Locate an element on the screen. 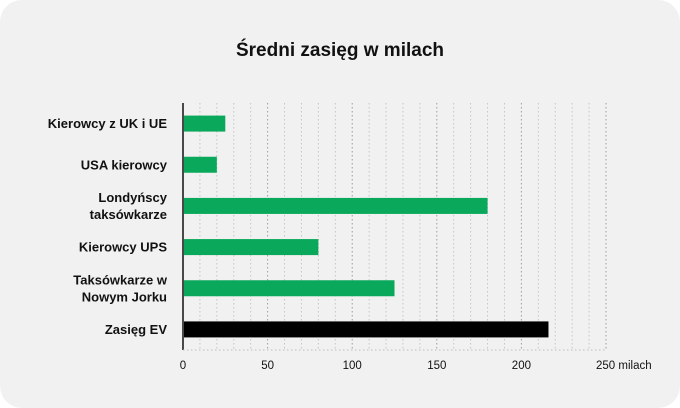 The width and height of the screenshot is (680, 408). x-tick-label: 150 is located at coordinates (436, 366).